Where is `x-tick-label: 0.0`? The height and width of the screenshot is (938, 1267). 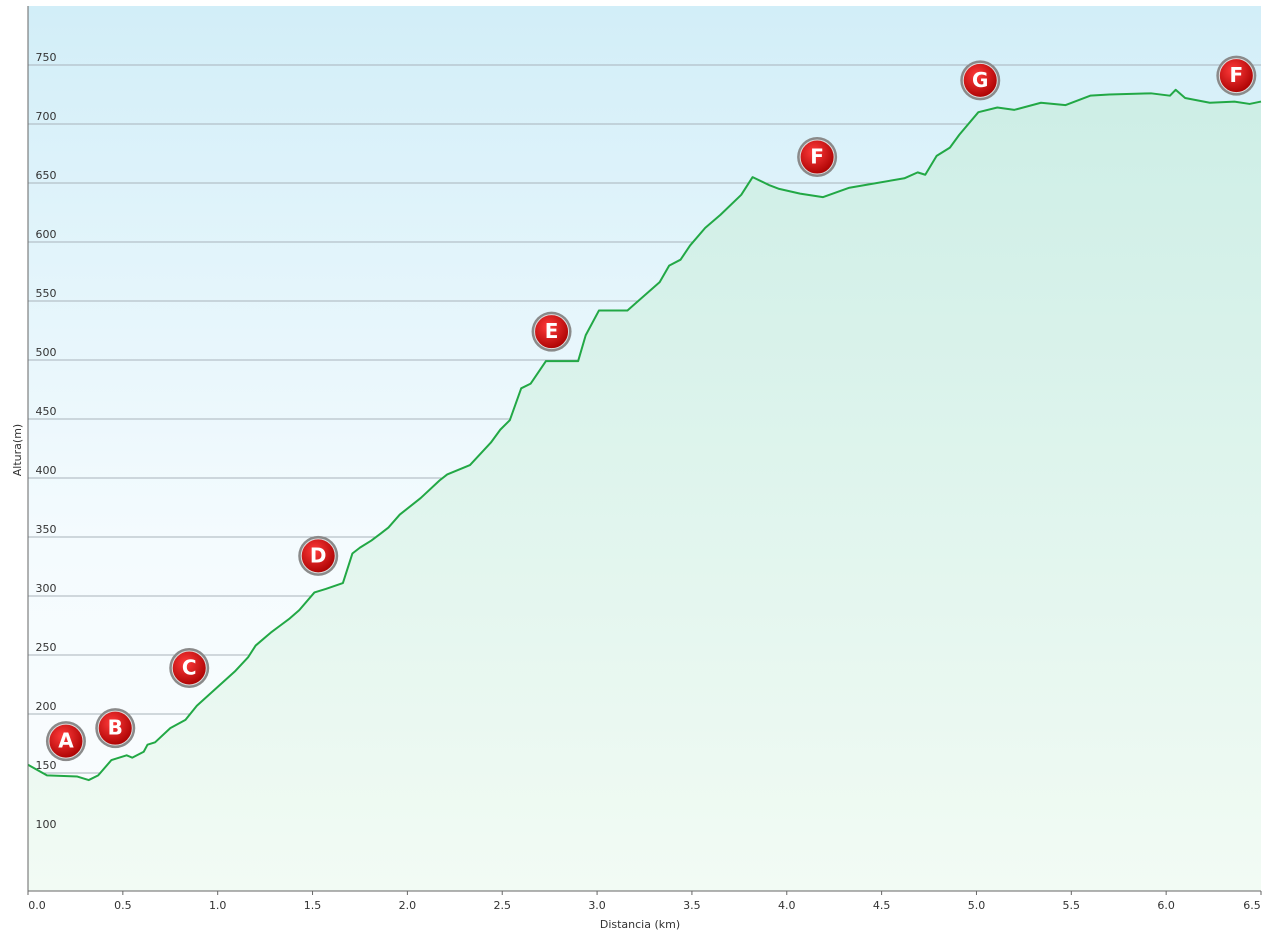
x-tick-label: 0.0 is located at coordinates (37, 905).